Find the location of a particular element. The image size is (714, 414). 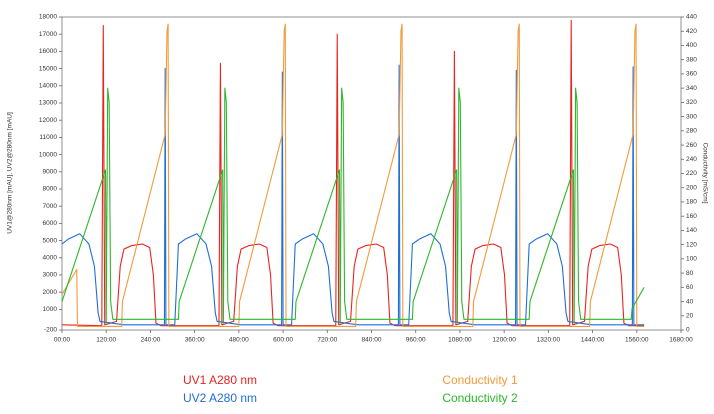

y2-tick-label: 160 is located at coordinates (691, 216).